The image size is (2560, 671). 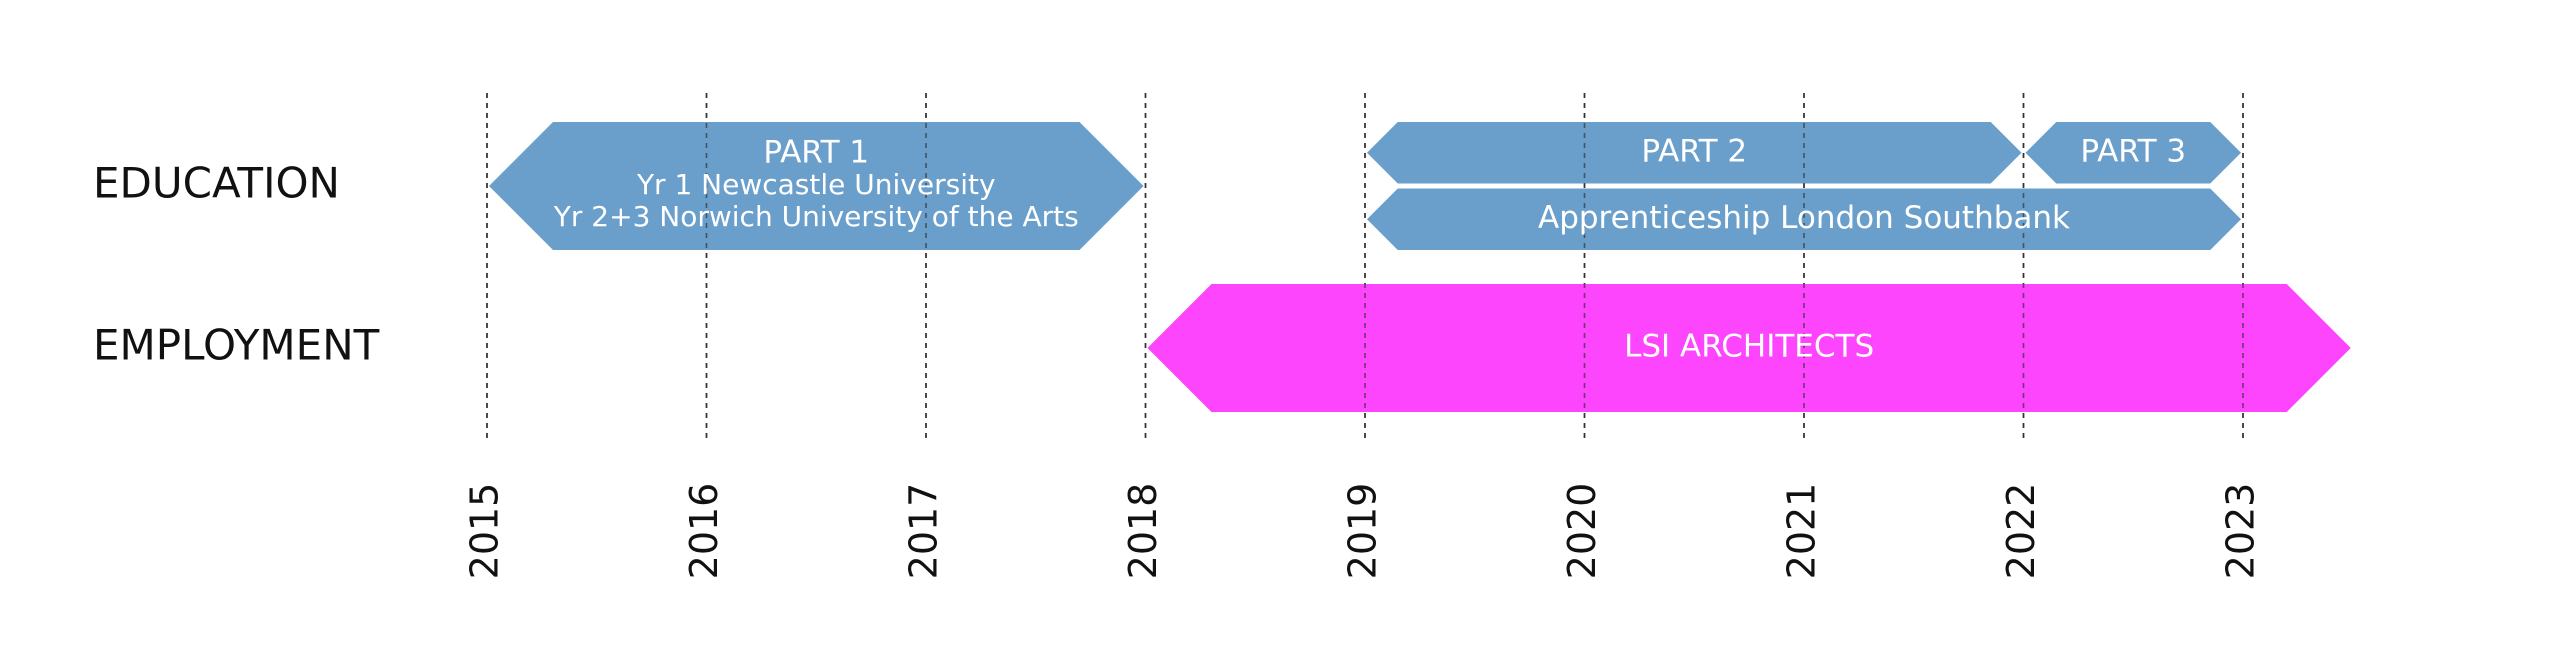 I want to click on bar-label: PART 3, so click(x=2133, y=151).